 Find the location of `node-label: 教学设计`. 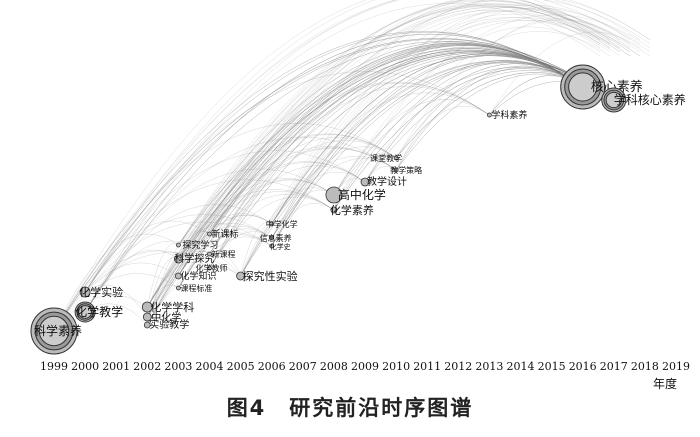

node-label: 教学设计 is located at coordinates (387, 181).